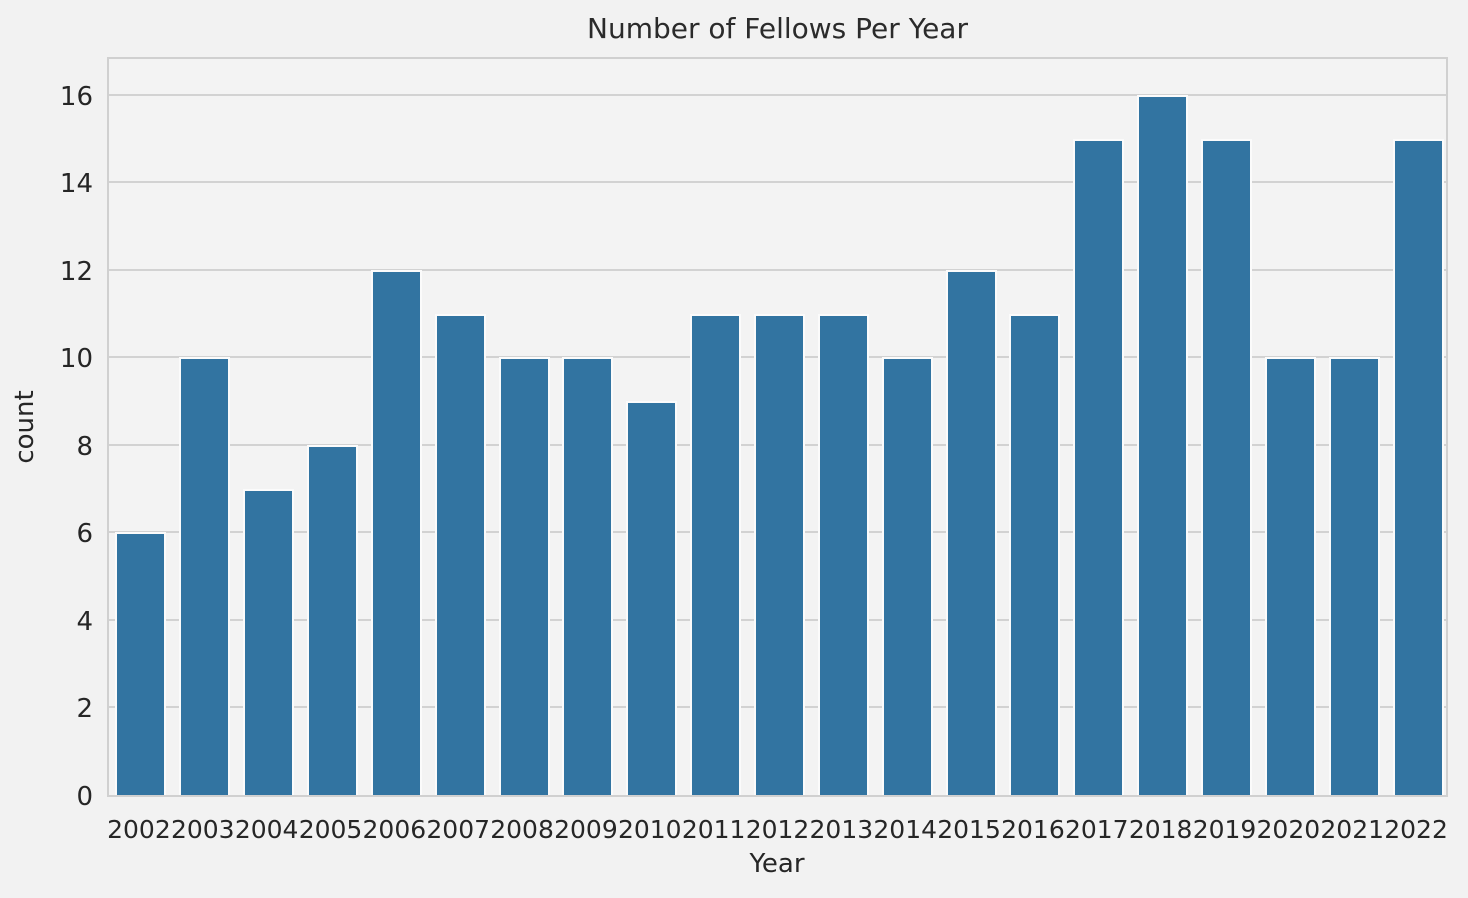 This screenshot has height=898, width=1468. I want to click on x-tick-2020: 2020, so click(1288, 829).